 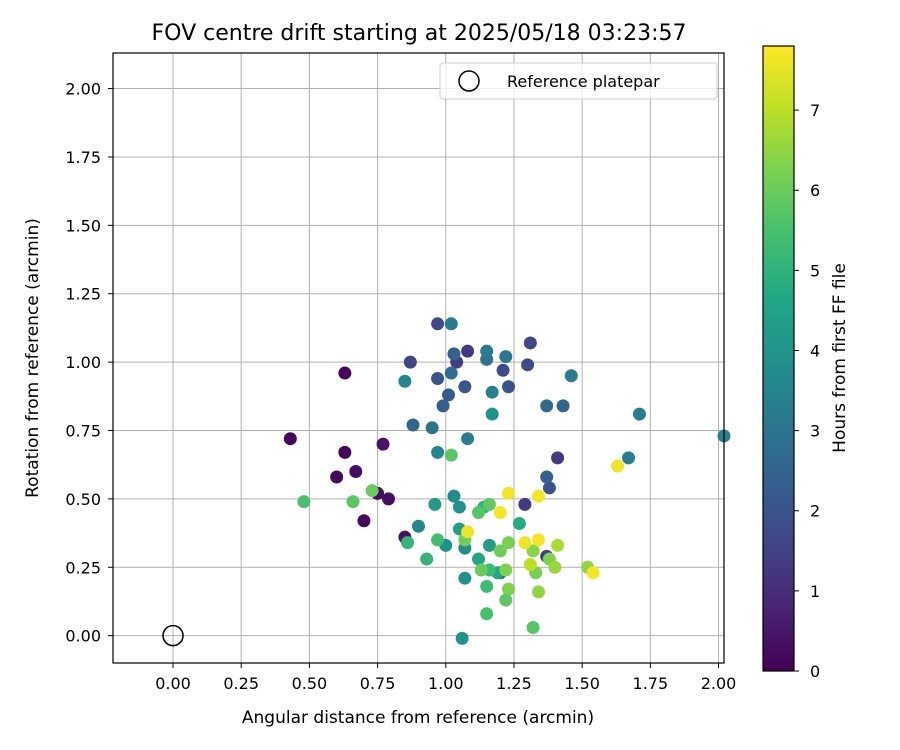 What do you see at coordinates (807, 391) in the screenshot?
I see `colorbar-ticks: 0 1 2 3 4 5 6 7` at bounding box center [807, 391].